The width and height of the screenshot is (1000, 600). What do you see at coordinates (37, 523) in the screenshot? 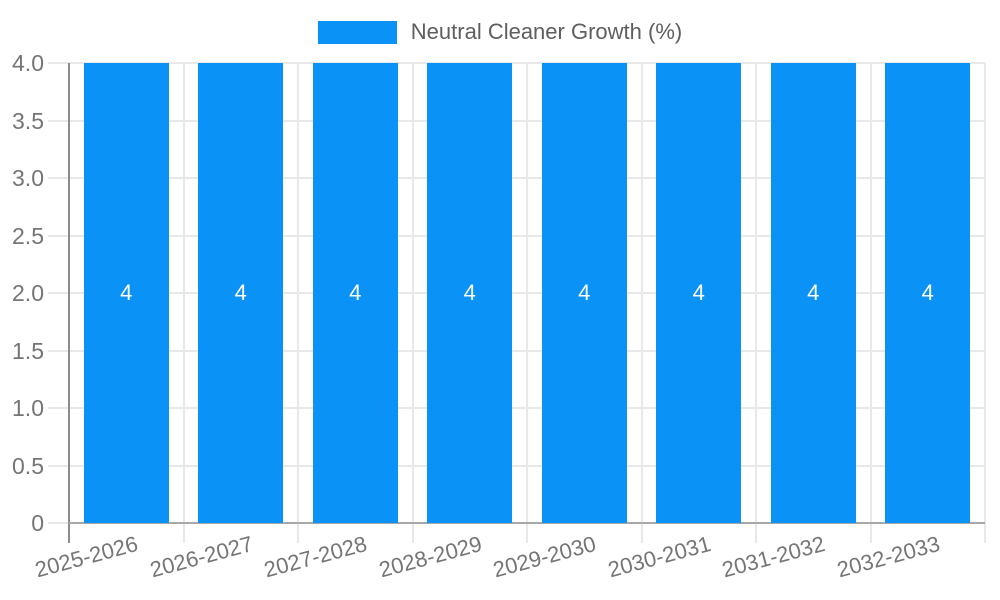
I see `y-axis-label: 0` at bounding box center [37, 523].